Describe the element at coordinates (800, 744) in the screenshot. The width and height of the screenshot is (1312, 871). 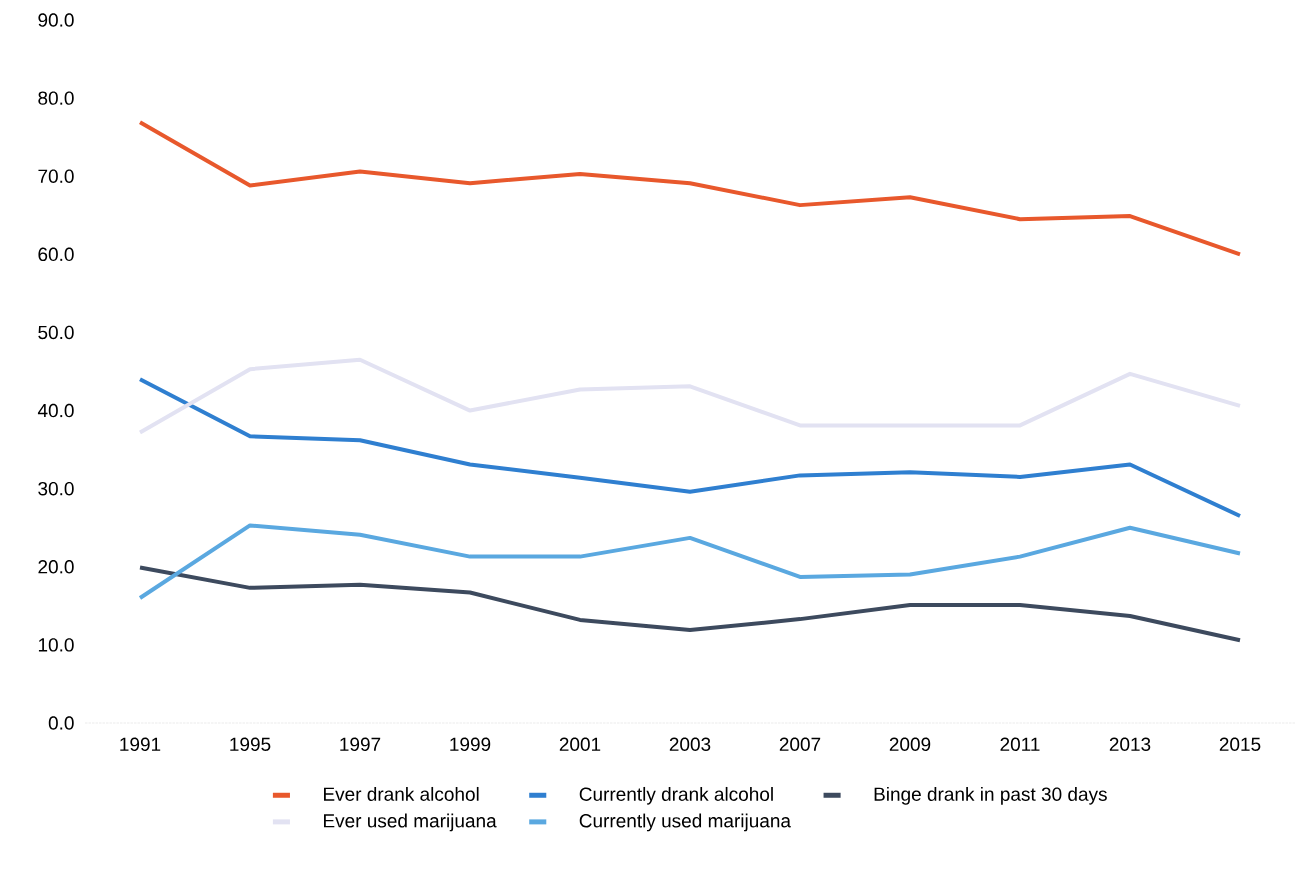
I see `x-tick-label: 2007` at that location.